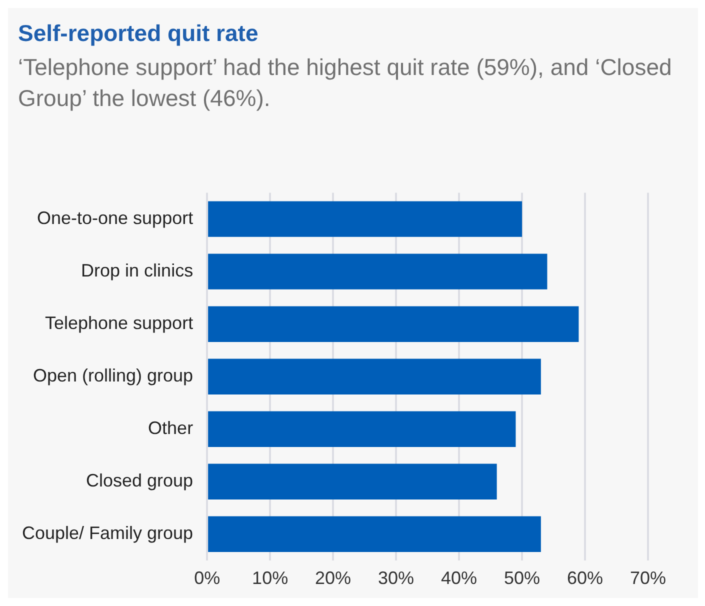 The height and width of the screenshot is (606, 705). Describe the element at coordinates (396, 578) in the screenshot. I see `x-tick-label: 30%` at that location.